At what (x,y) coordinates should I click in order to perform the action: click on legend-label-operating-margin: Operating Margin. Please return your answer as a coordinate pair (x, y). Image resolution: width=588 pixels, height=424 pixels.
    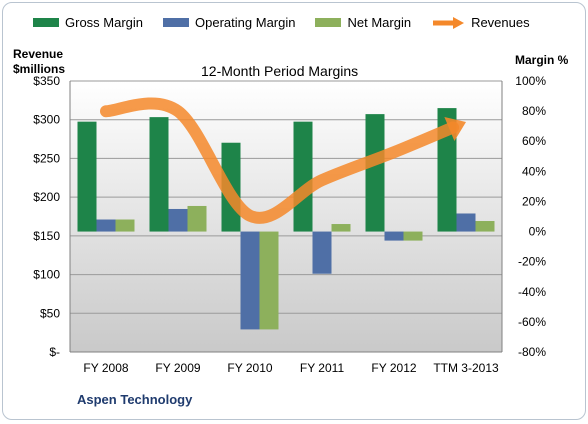
    Looking at the image, I should click on (245, 22).